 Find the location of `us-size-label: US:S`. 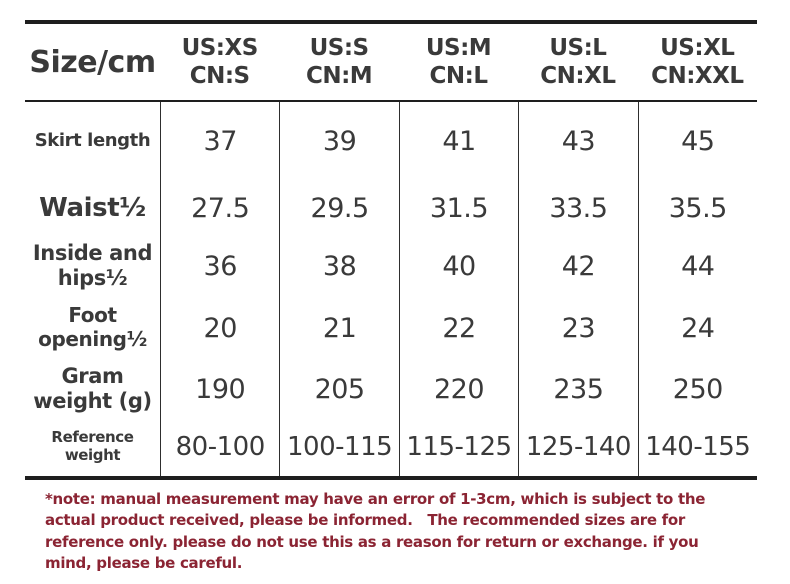

us-size-label: US:S is located at coordinates (339, 47).